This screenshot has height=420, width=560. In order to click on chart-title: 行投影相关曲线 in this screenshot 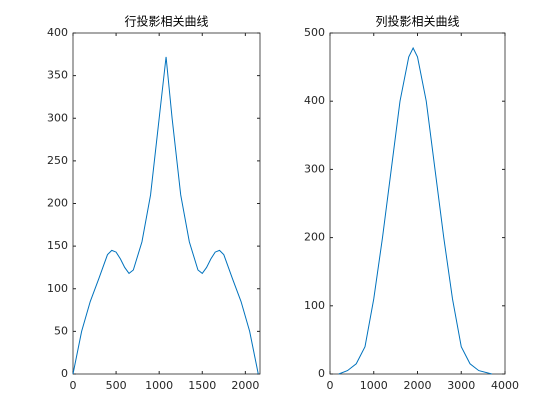, I will do `click(166, 21)`.